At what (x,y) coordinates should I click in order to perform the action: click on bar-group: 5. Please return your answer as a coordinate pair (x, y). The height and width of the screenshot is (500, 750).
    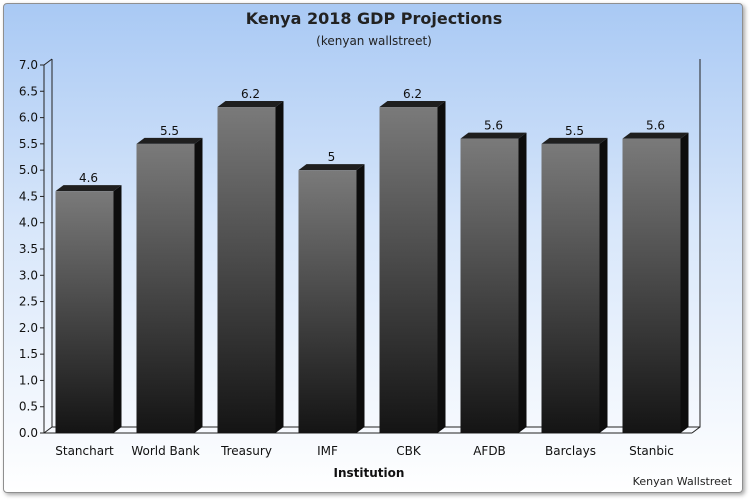
    Looking at the image, I should click on (331, 291).